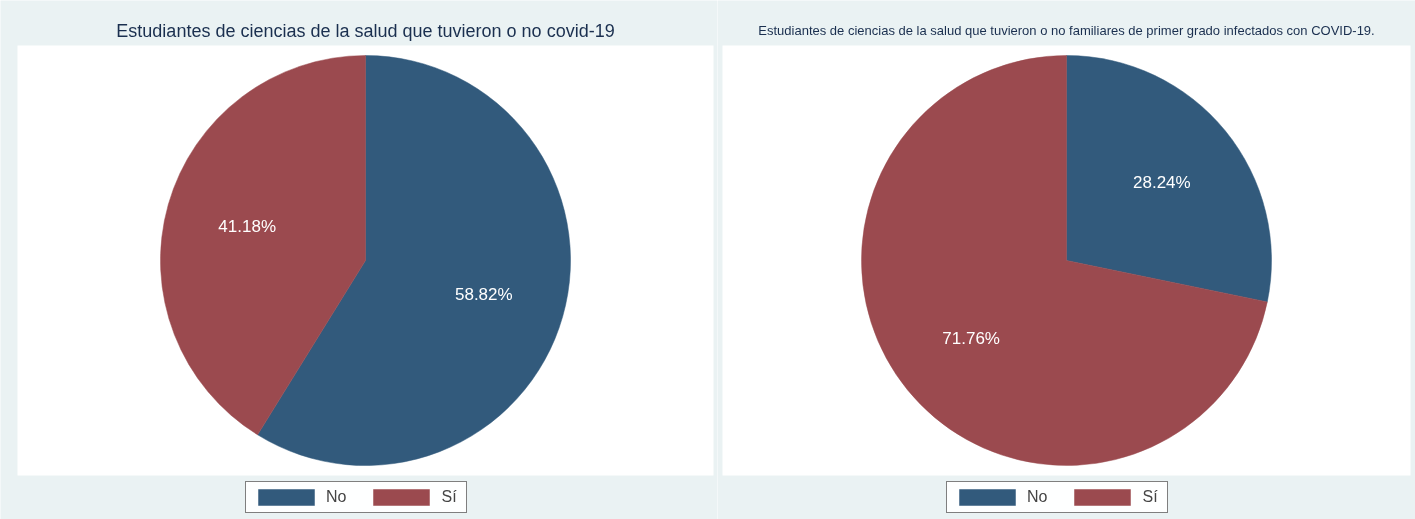 This screenshot has width=1415, height=519. What do you see at coordinates (247, 227) in the screenshot?
I see `data-label: 41.18%` at bounding box center [247, 227].